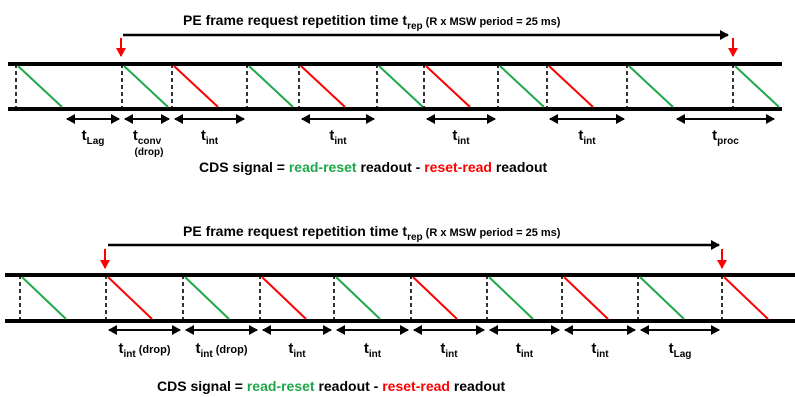 This screenshot has height=397, width=795. Describe the element at coordinates (458, 167) in the screenshot. I see `top-cds-red: reset-read` at that location.